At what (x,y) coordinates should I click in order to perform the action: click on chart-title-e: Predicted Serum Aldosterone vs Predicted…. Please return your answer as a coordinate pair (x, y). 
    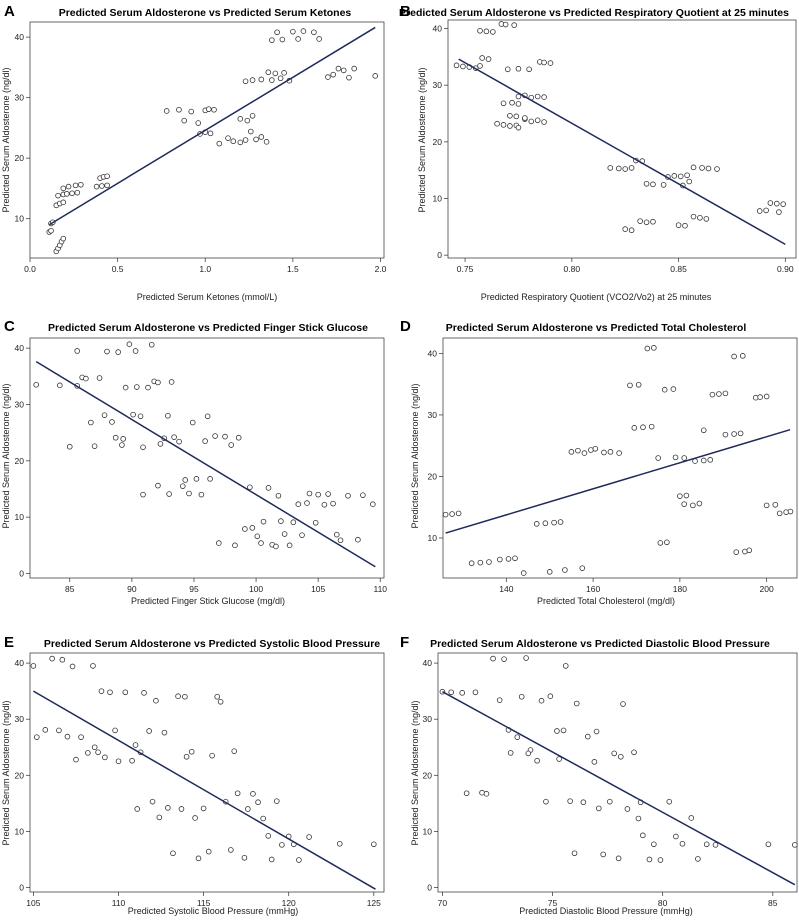
    Looking at the image, I should click on (212, 644).